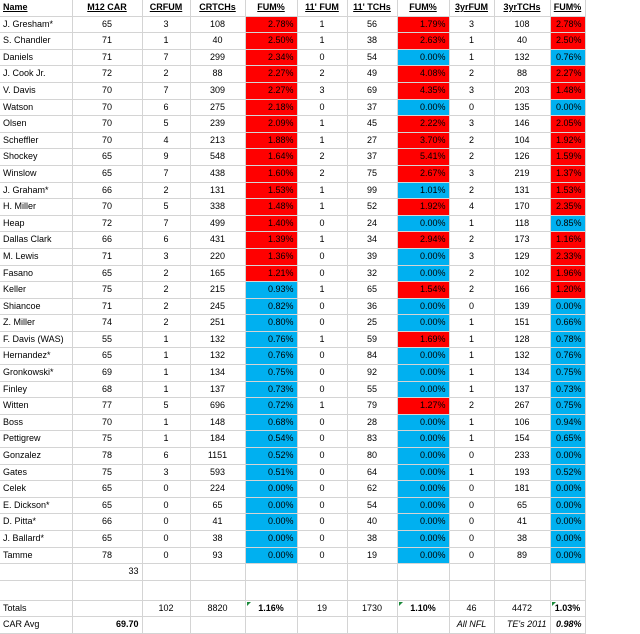 This screenshot has width=640, height=634. Describe the element at coordinates (218, 108) in the screenshot. I see `crtchs-cell: 275` at that location.